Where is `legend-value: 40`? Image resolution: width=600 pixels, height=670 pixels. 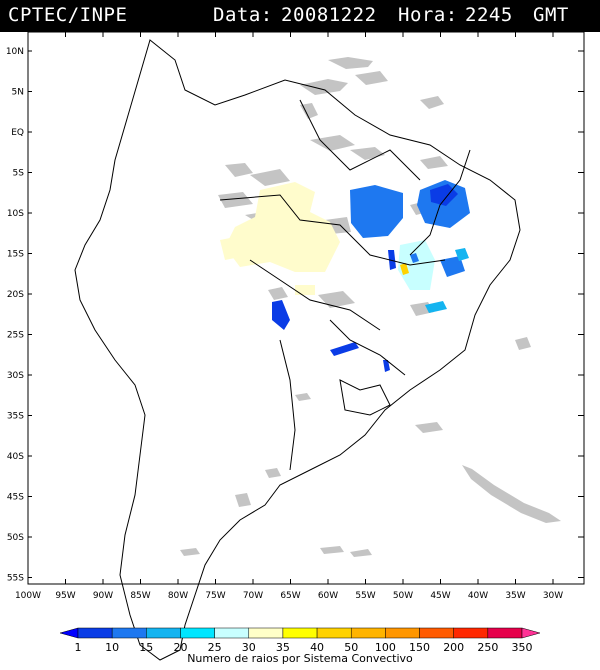
legend-value: 40 is located at coordinates (317, 647).